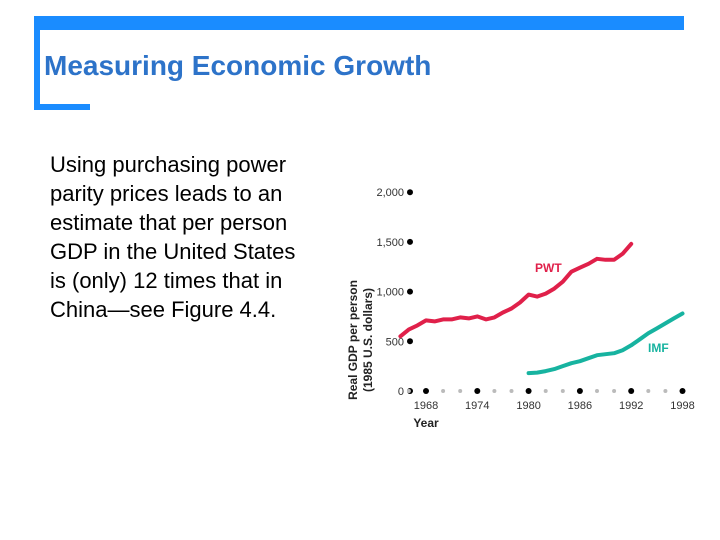  Describe the element at coordinates (62, 107) in the screenshot. I see `accent-bar-bottom` at that location.